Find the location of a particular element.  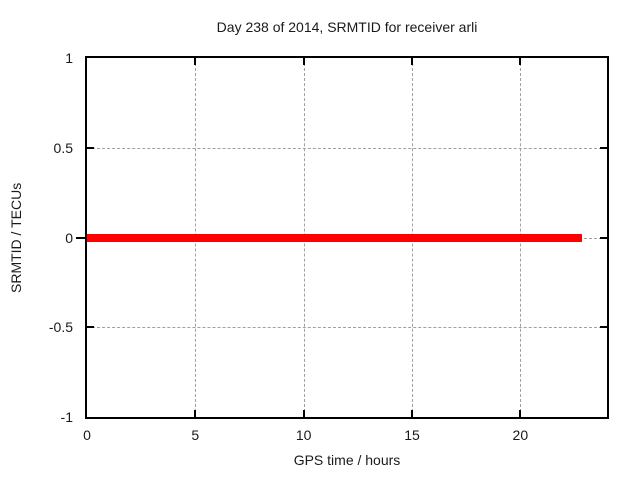

x-axis-label: GPS time / hours is located at coordinates (347, 460).